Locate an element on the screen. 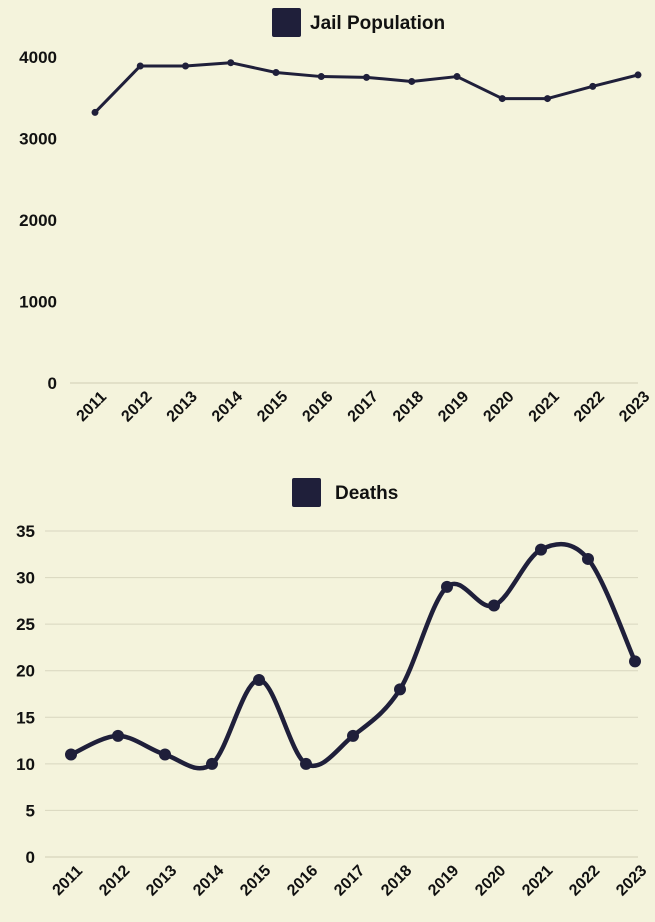  chart-2-legend-label: Deaths is located at coordinates (366, 493).